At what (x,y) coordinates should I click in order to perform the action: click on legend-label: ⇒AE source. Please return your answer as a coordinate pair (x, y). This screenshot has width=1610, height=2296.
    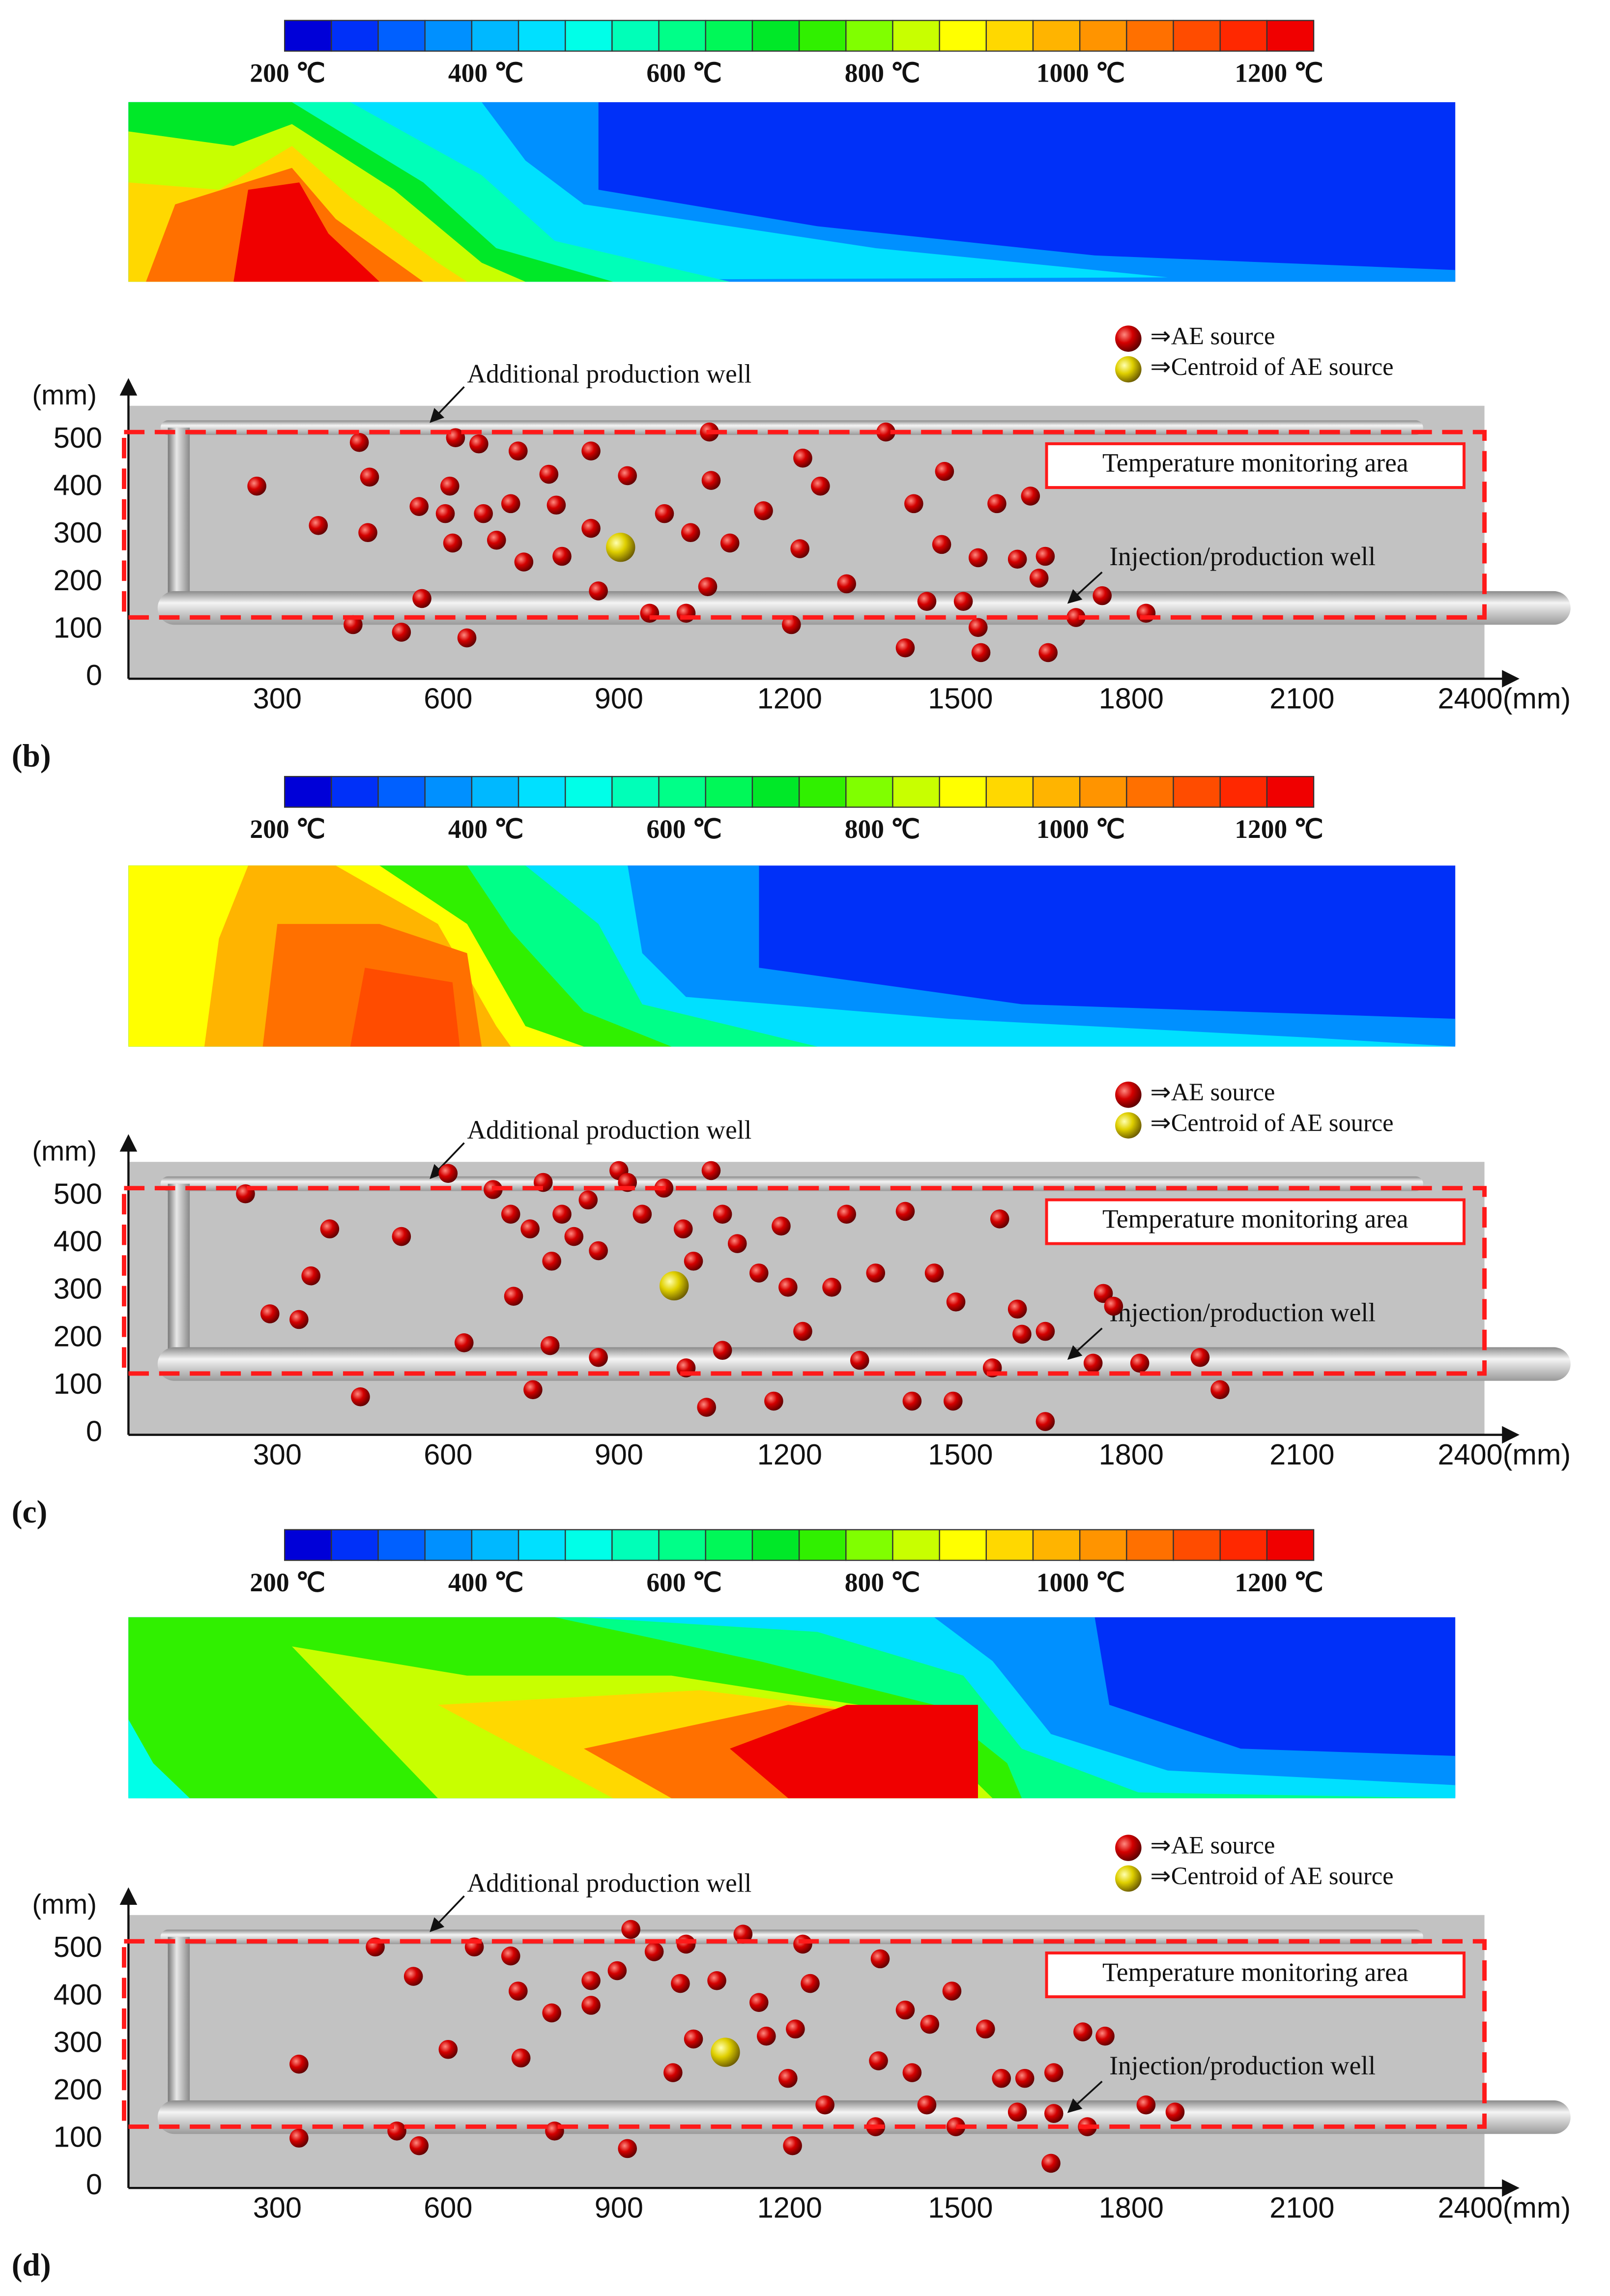
    Looking at the image, I should click on (1212, 1846).